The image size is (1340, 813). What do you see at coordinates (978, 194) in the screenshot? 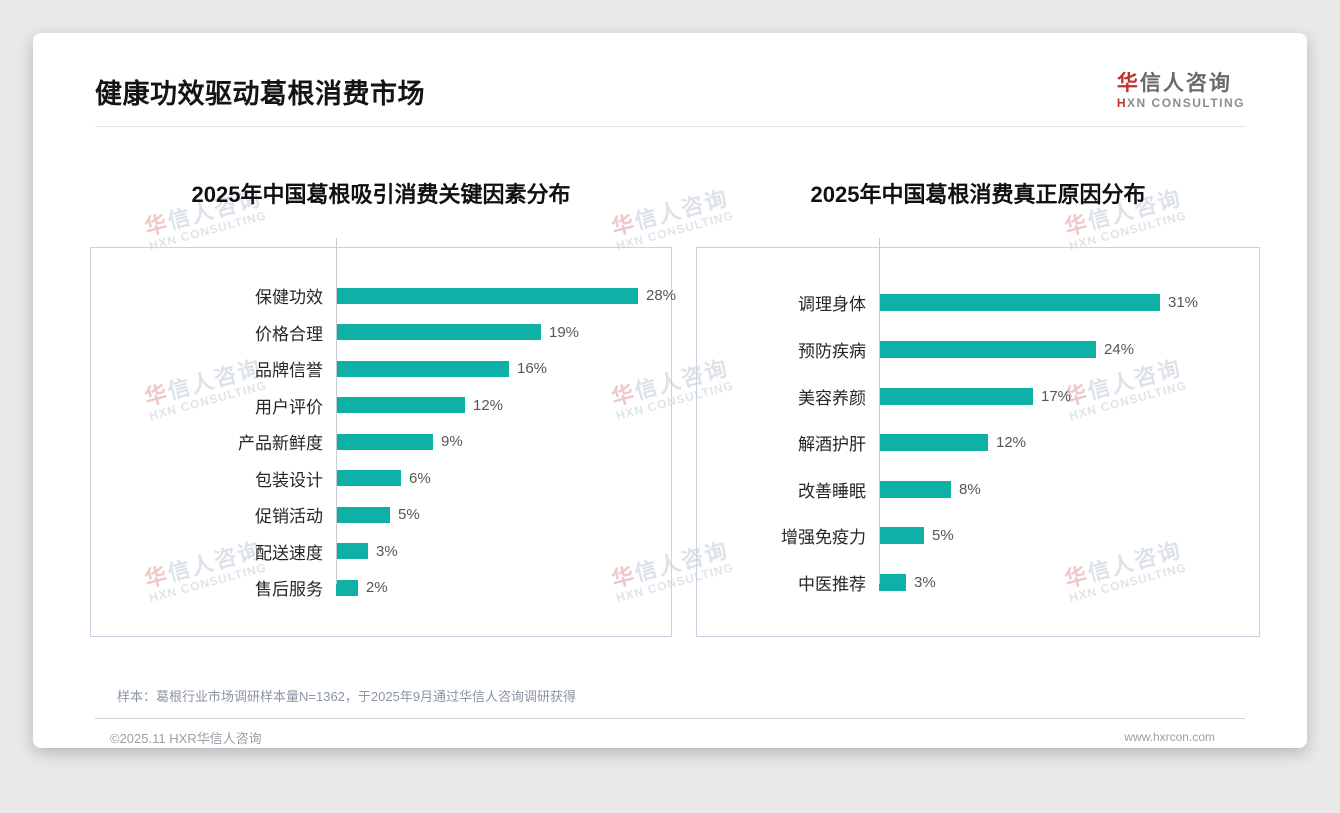
I see `chart-right-title: 2025年中国葛根消费真正原因分布` at bounding box center [978, 194].